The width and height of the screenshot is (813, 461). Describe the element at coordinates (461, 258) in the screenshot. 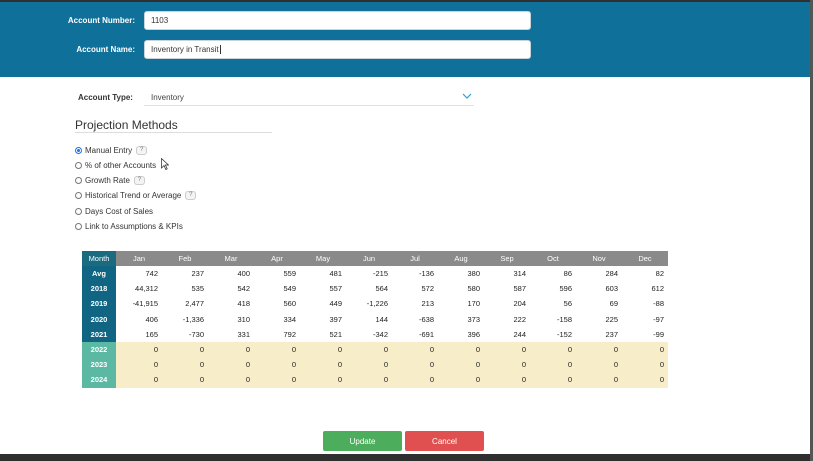

I see `column-header-aug: Aug` at that location.